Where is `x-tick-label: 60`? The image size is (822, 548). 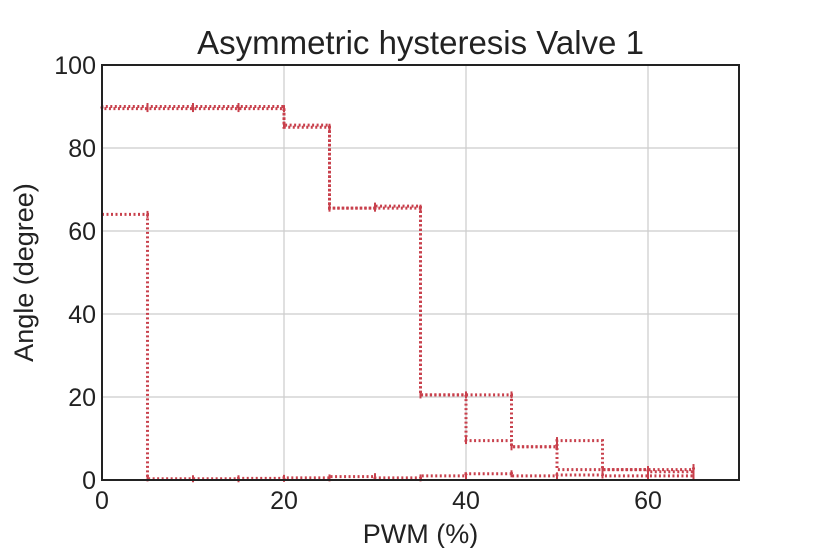 x-tick-label: 60 is located at coordinates (648, 501).